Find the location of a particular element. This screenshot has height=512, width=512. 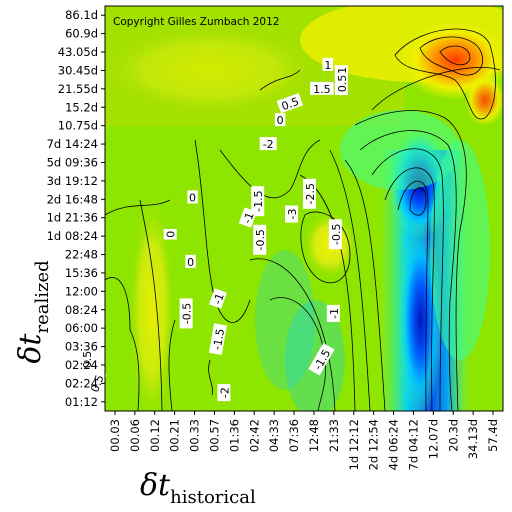

y-tick-label: 30.45d is located at coordinates (78, 70).